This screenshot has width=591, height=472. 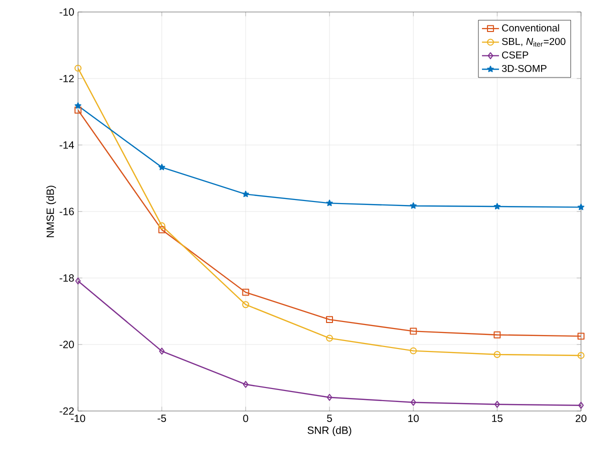 What do you see at coordinates (581, 418) in the screenshot?
I see `x-tick-label: 20` at bounding box center [581, 418].